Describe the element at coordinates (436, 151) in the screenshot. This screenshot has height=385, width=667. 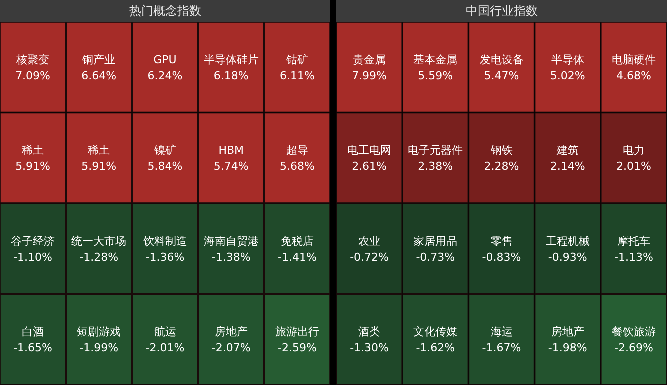
I see `category-label: 电子元器件` at that location.